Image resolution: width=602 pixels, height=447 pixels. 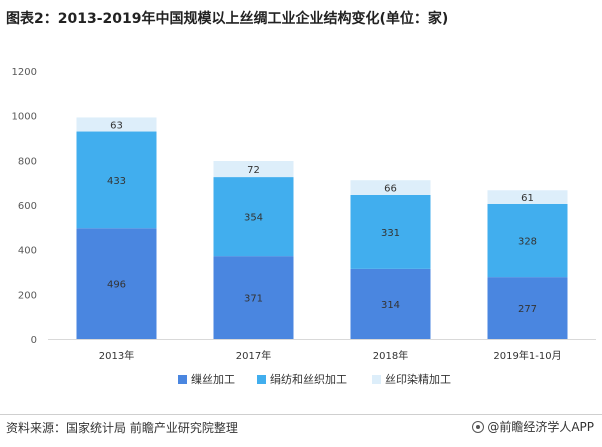 What do you see at coordinates (116, 355) in the screenshot?
I see `x-tick-label: 2013年` at bounding box center [116, 355].